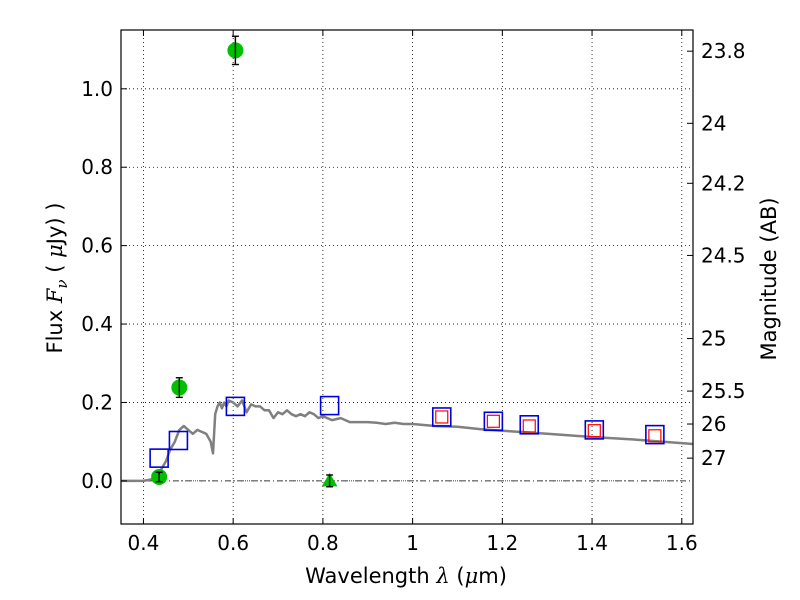 This screenshot has height=600, width=800. What do you see at coordinates (57, 278) in the screenshot?
I see `y-axis-label: Flux Fν ( μJy) )` at bounding box center [57, 278].